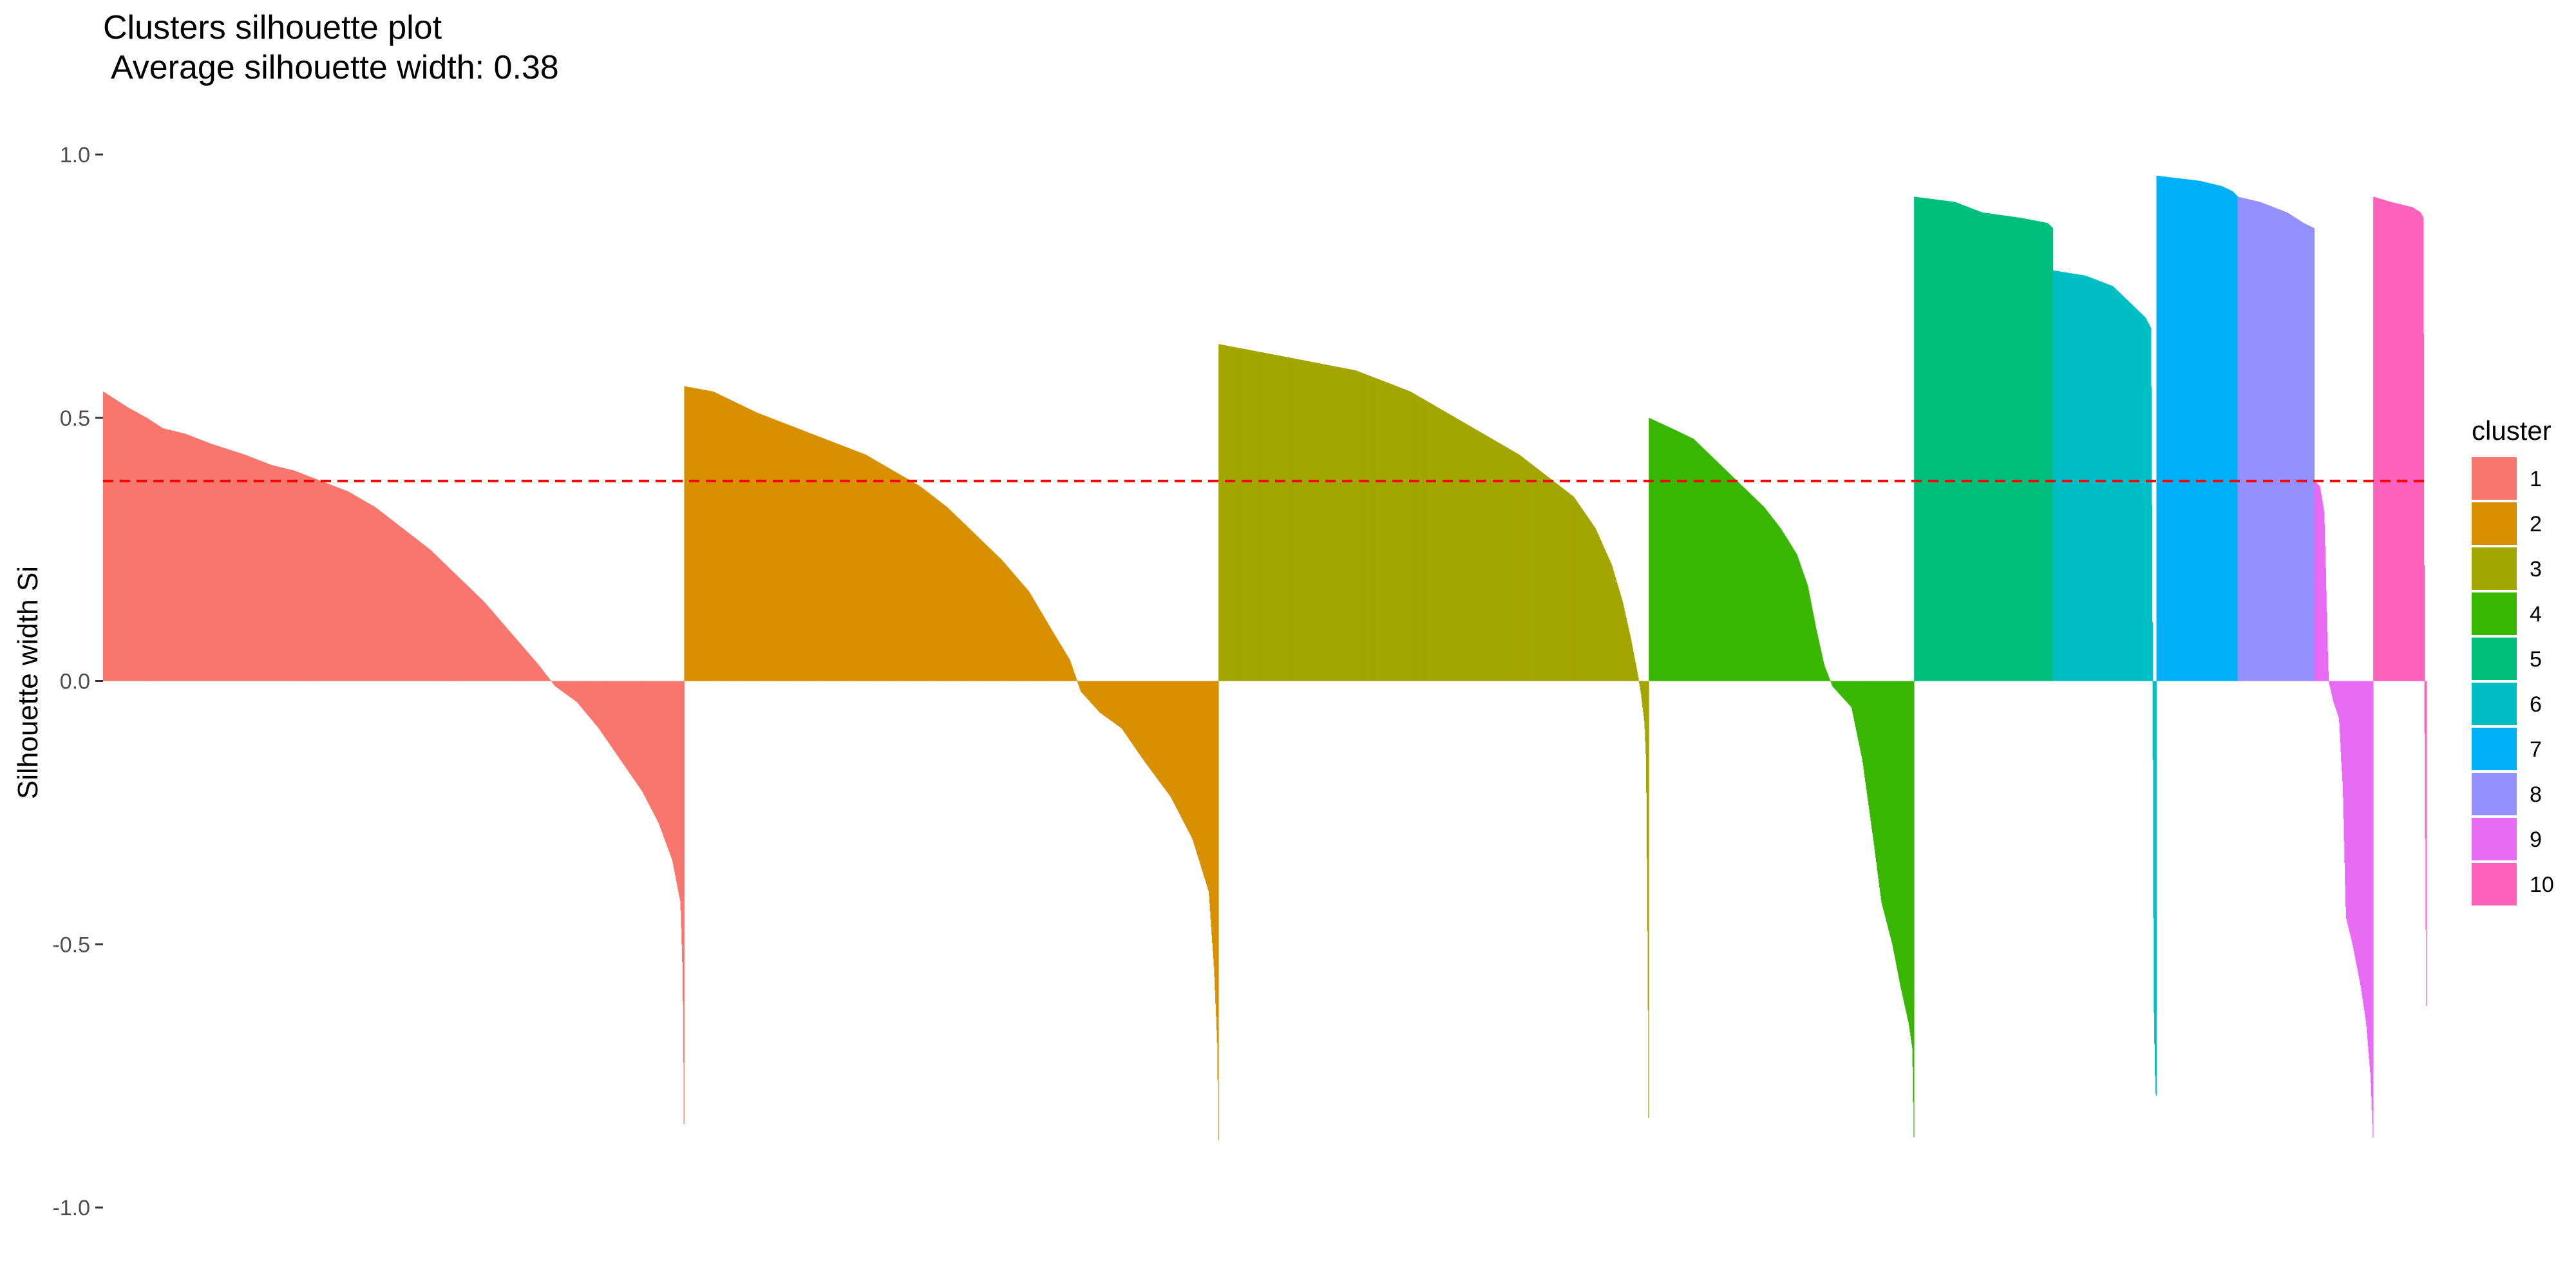 This screenshot has width=2576, height=1288. What do you see at coordinates (75, 155) in the screenshot?
I see `y-tick-label: 1.0` at bounding box center [75, 155].